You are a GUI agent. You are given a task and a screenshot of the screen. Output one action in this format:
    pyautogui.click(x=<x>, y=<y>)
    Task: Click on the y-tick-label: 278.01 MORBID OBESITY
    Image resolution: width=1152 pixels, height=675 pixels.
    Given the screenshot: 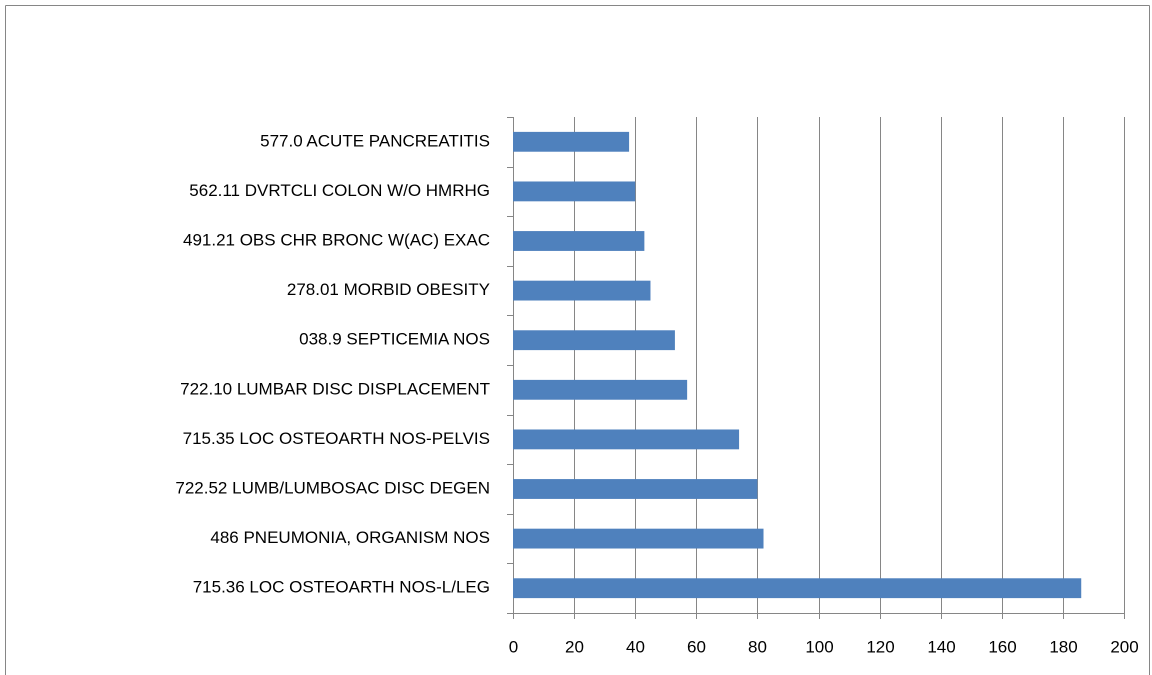 What is the action you would take?
    pyautogui.click(x=388, y=289)
    